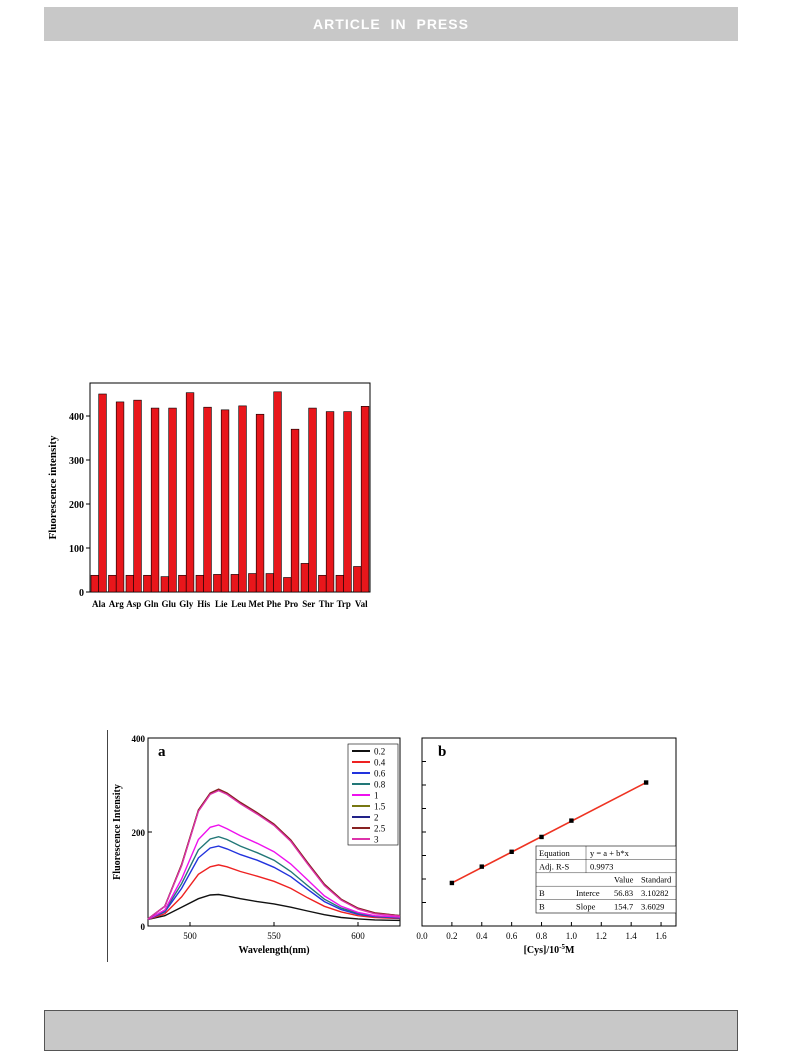  What do you see at coordinates (632, 936) in the screenshot?
I see `x-tick-label: 1.4` at bounding box center [632, 936].